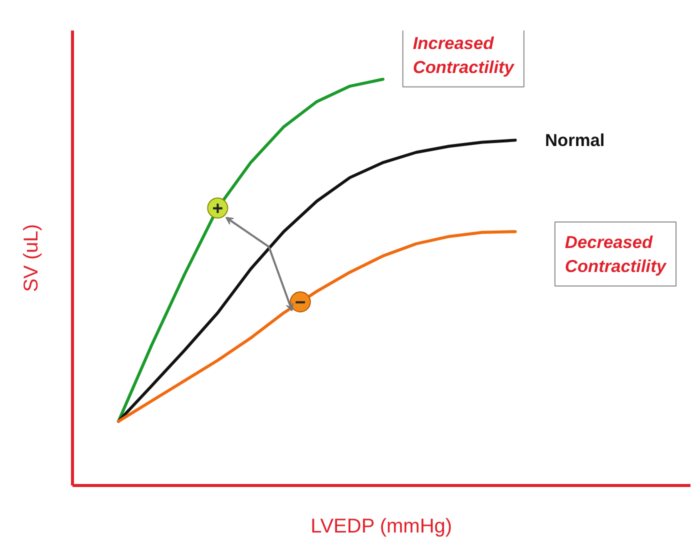  What do you see at coordinates (300, 301) in the screenshot?
I see `annotation: −` at bounding box center [300, 301].